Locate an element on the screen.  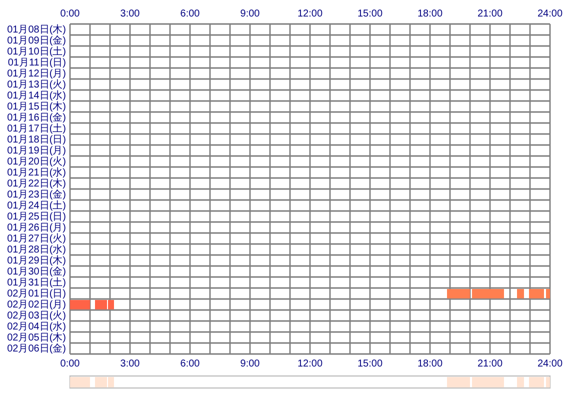
x2-tick-label: 24:00 is located at coordinates (550, 14).